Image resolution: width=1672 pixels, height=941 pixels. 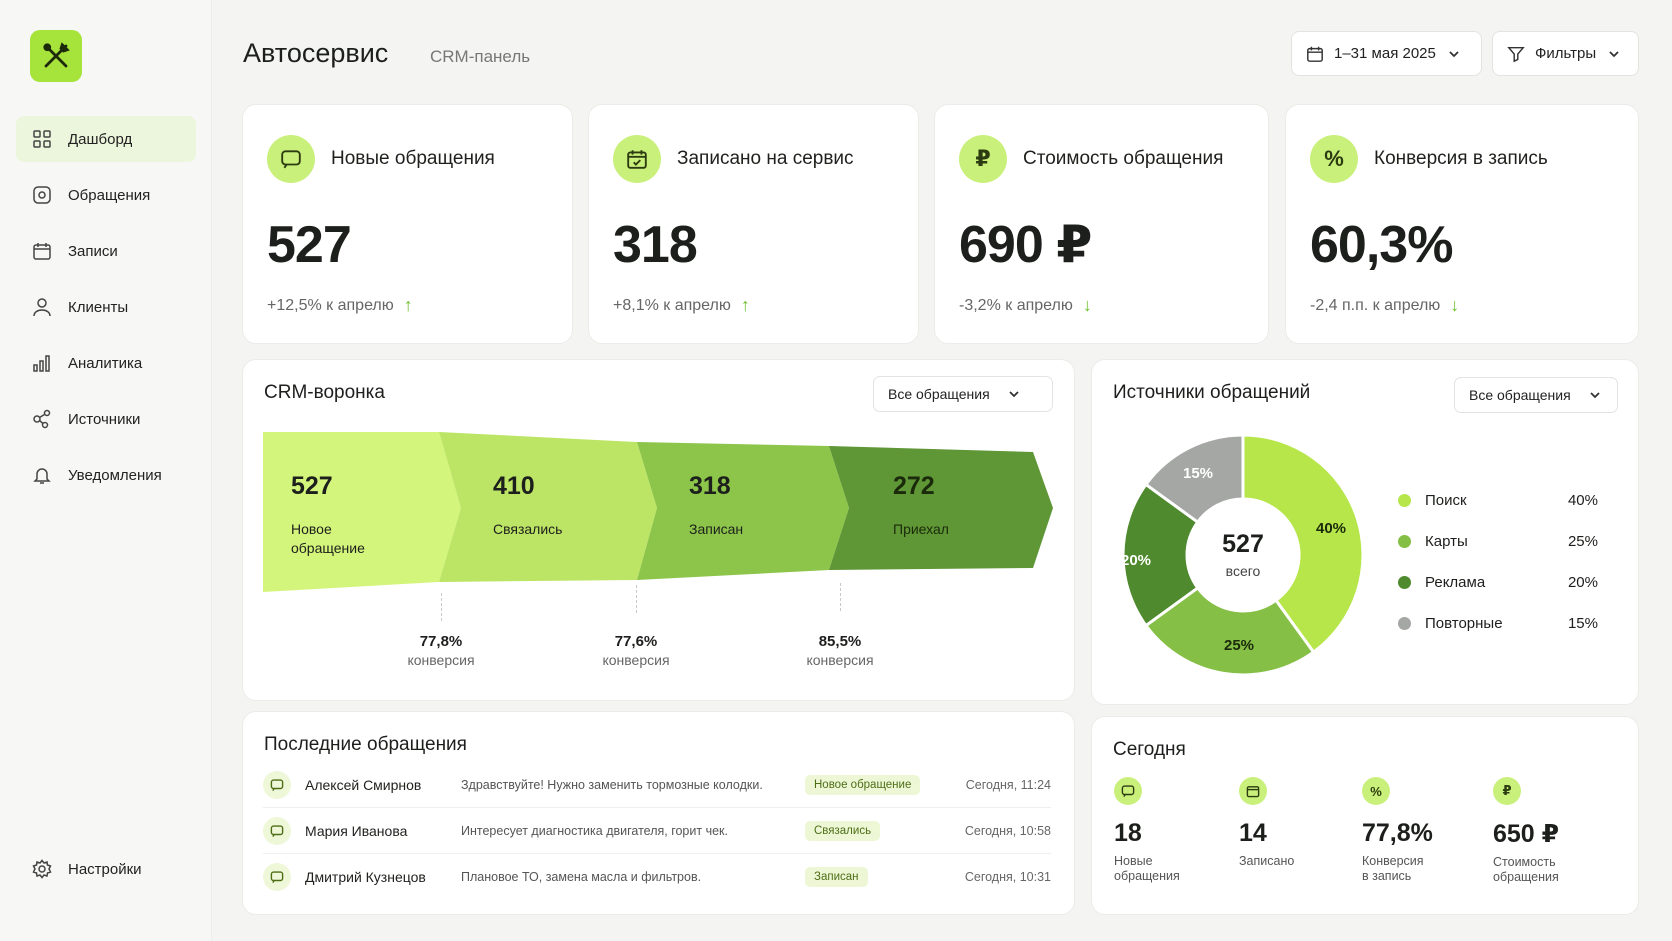 What do you see at coordinates (1520, 395) in the screenshot?
I see `sources-filter-value: Все обращения` at bounding box center [1520, 395].